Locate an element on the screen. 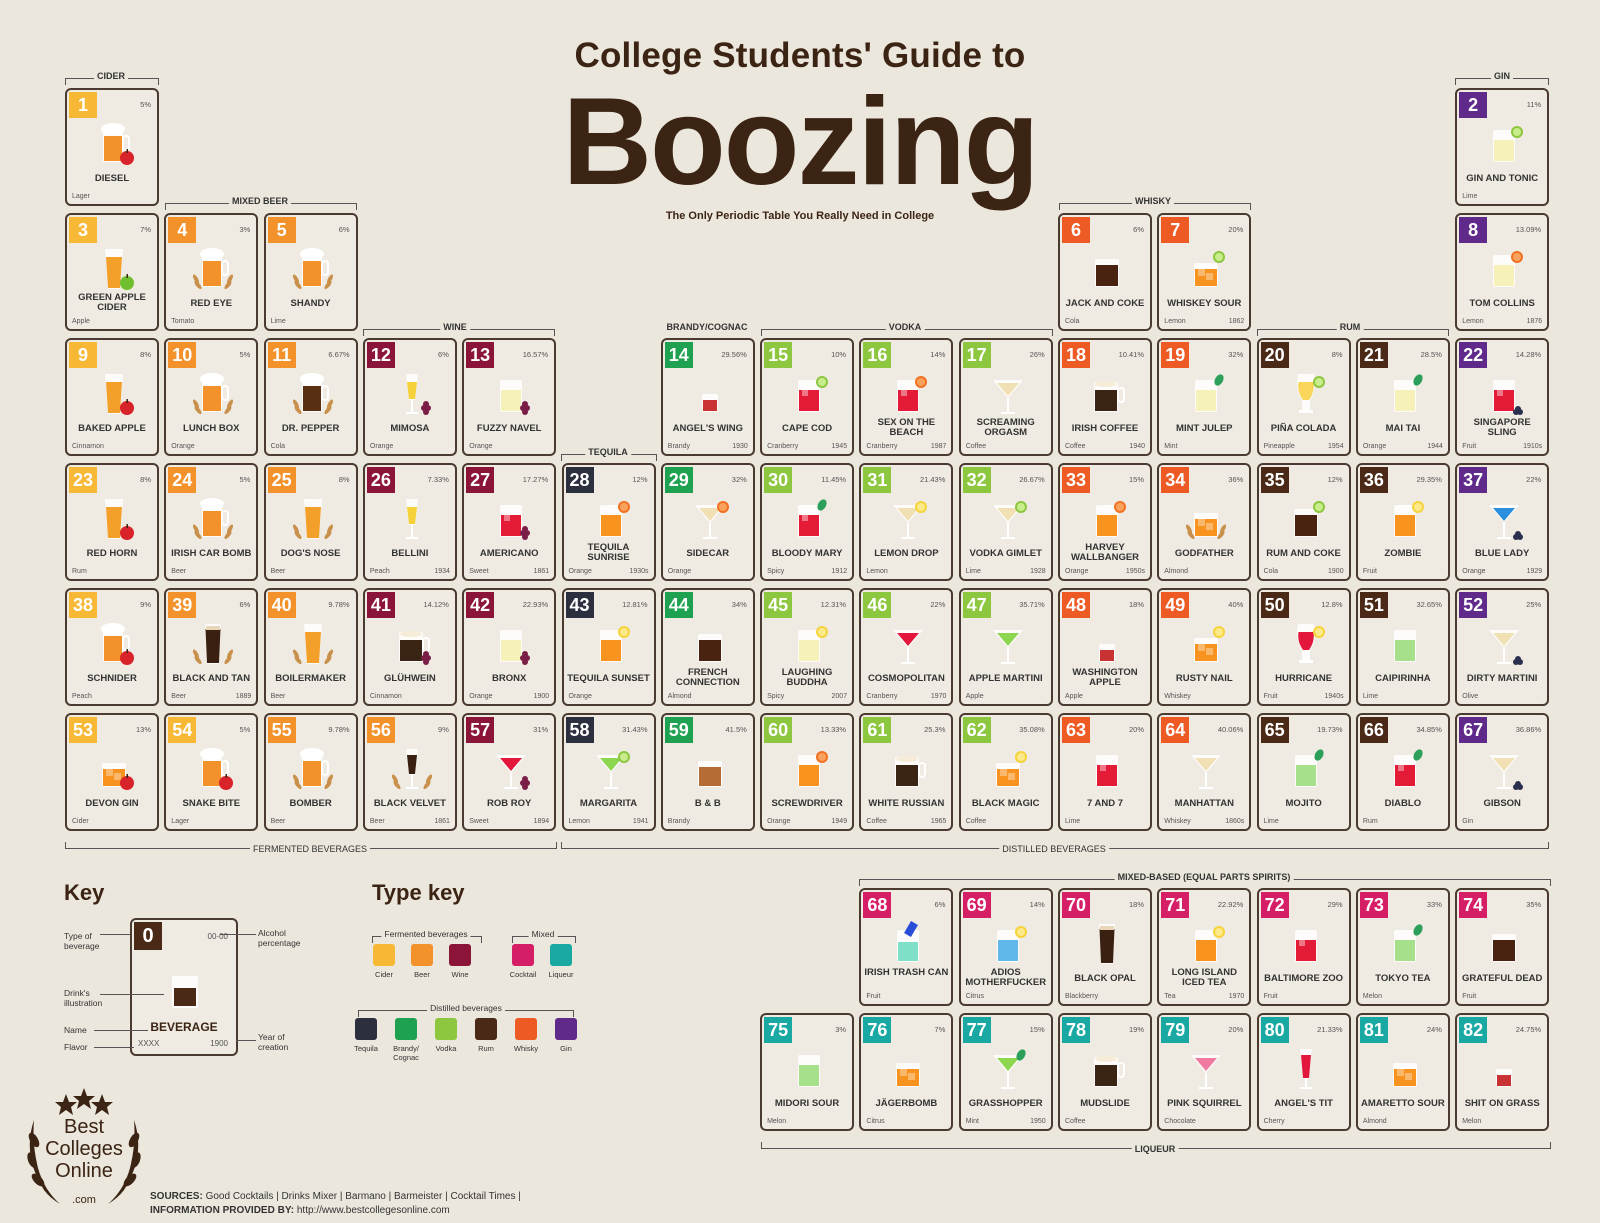  element-number: 22 is located at coordinates (1473, 355).